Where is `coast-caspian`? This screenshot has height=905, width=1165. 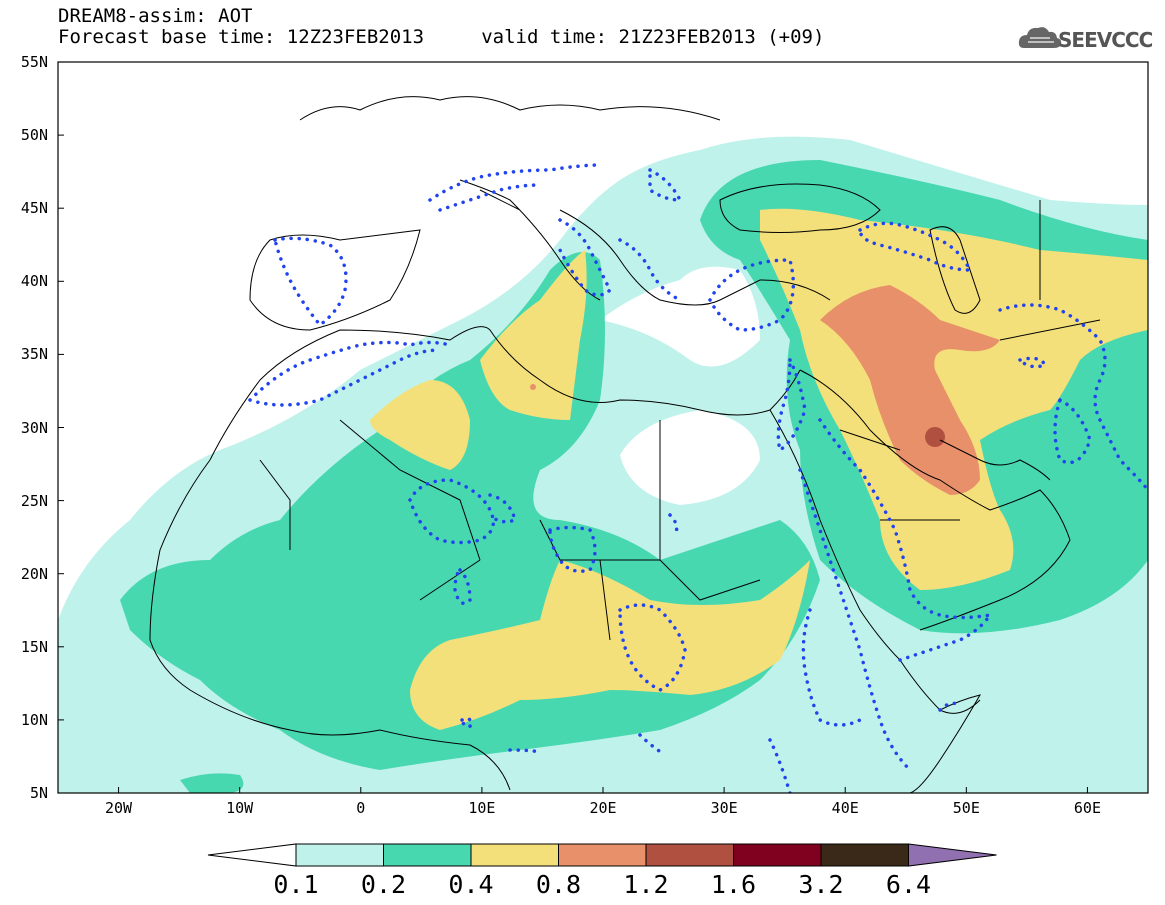 coast-caspian is located at coordinates (955, 270).